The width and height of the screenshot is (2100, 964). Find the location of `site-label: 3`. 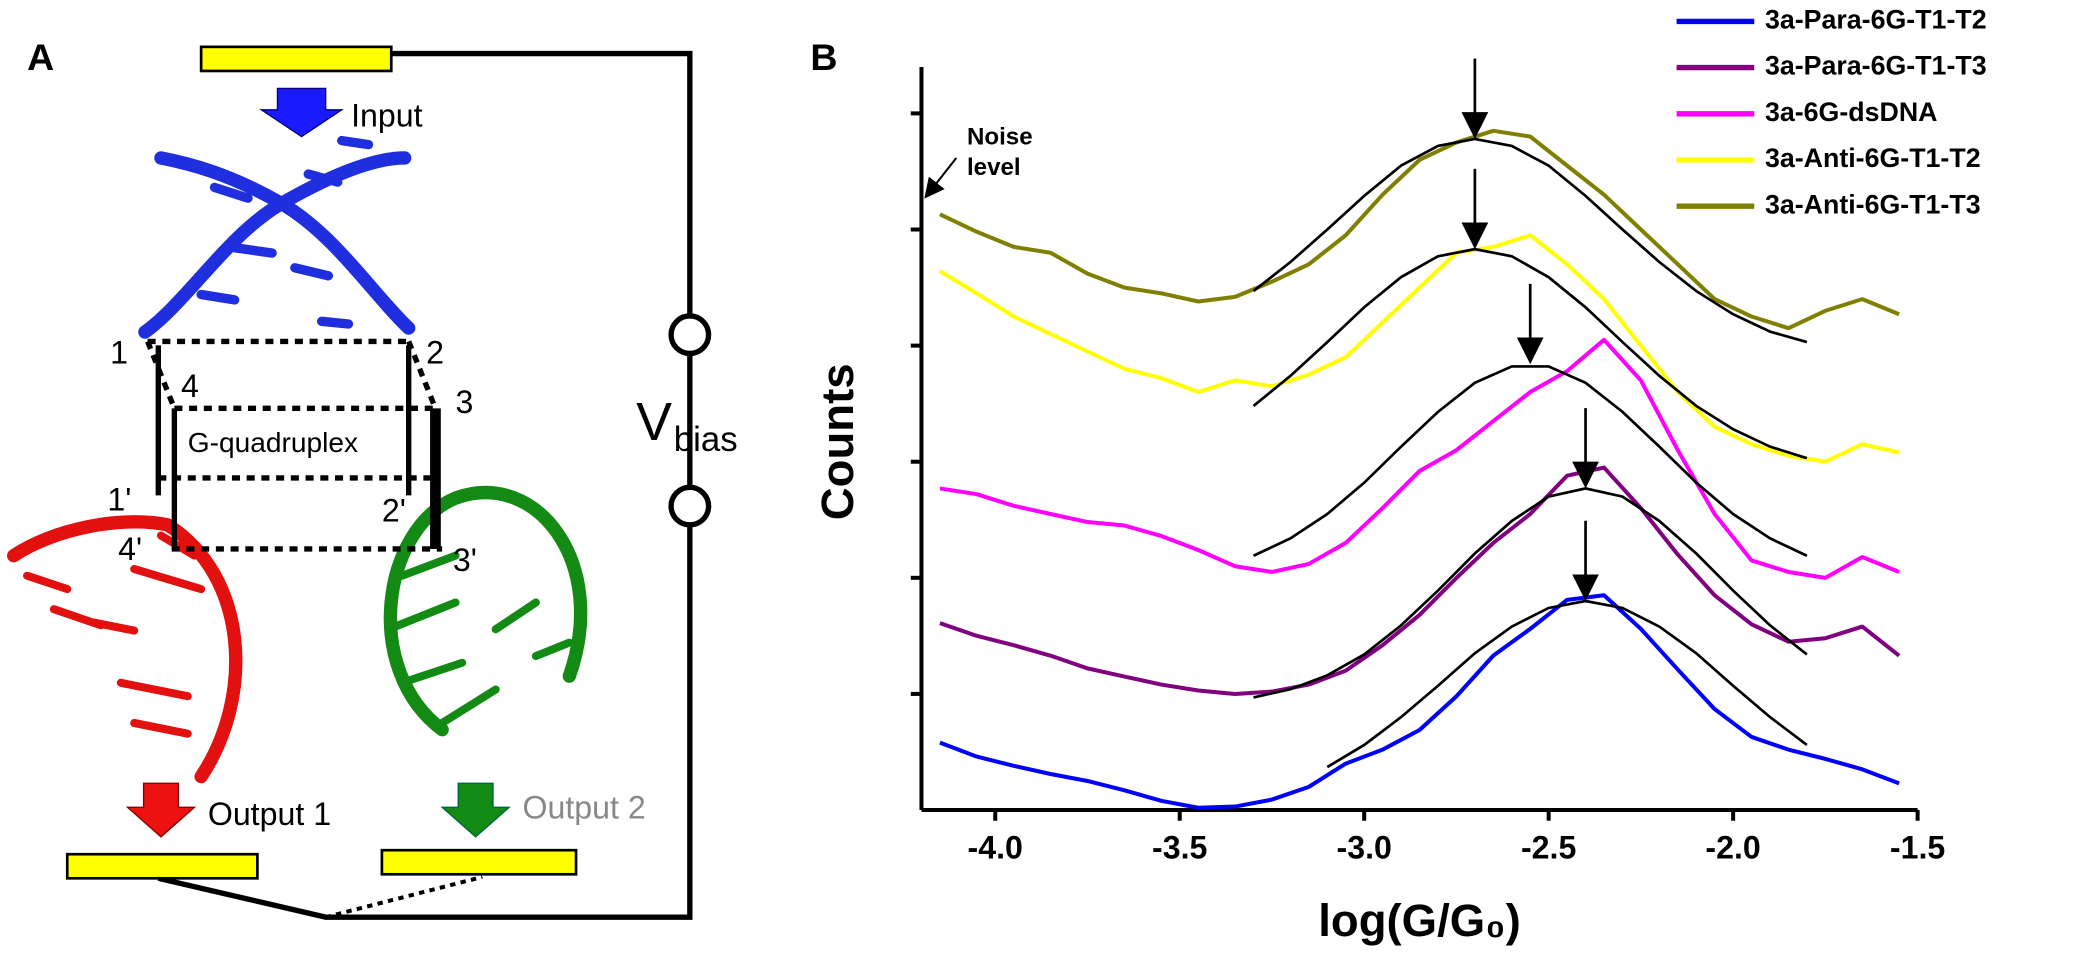

site-label: 3 is located at coordinates (465, 402).